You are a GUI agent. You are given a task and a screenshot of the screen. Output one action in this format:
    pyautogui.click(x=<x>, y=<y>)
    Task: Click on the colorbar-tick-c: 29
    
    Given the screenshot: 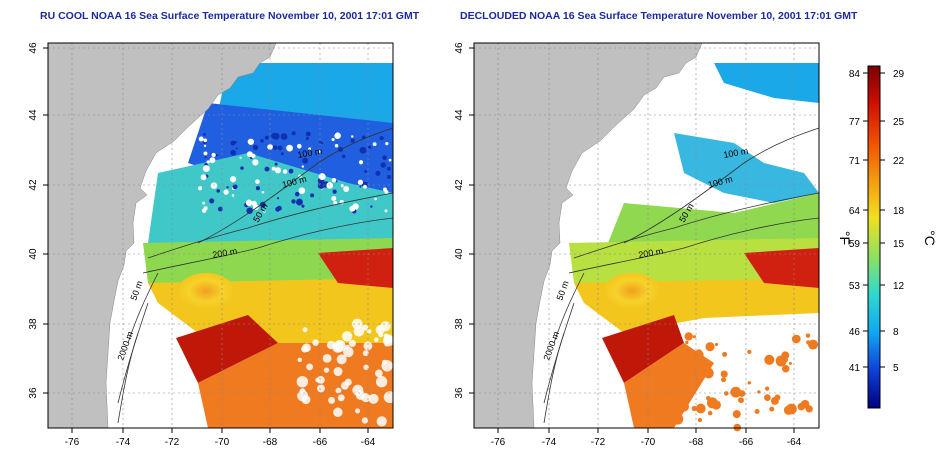 What is the action you would take?
    pyautogui.click(x=899, y=74)
    